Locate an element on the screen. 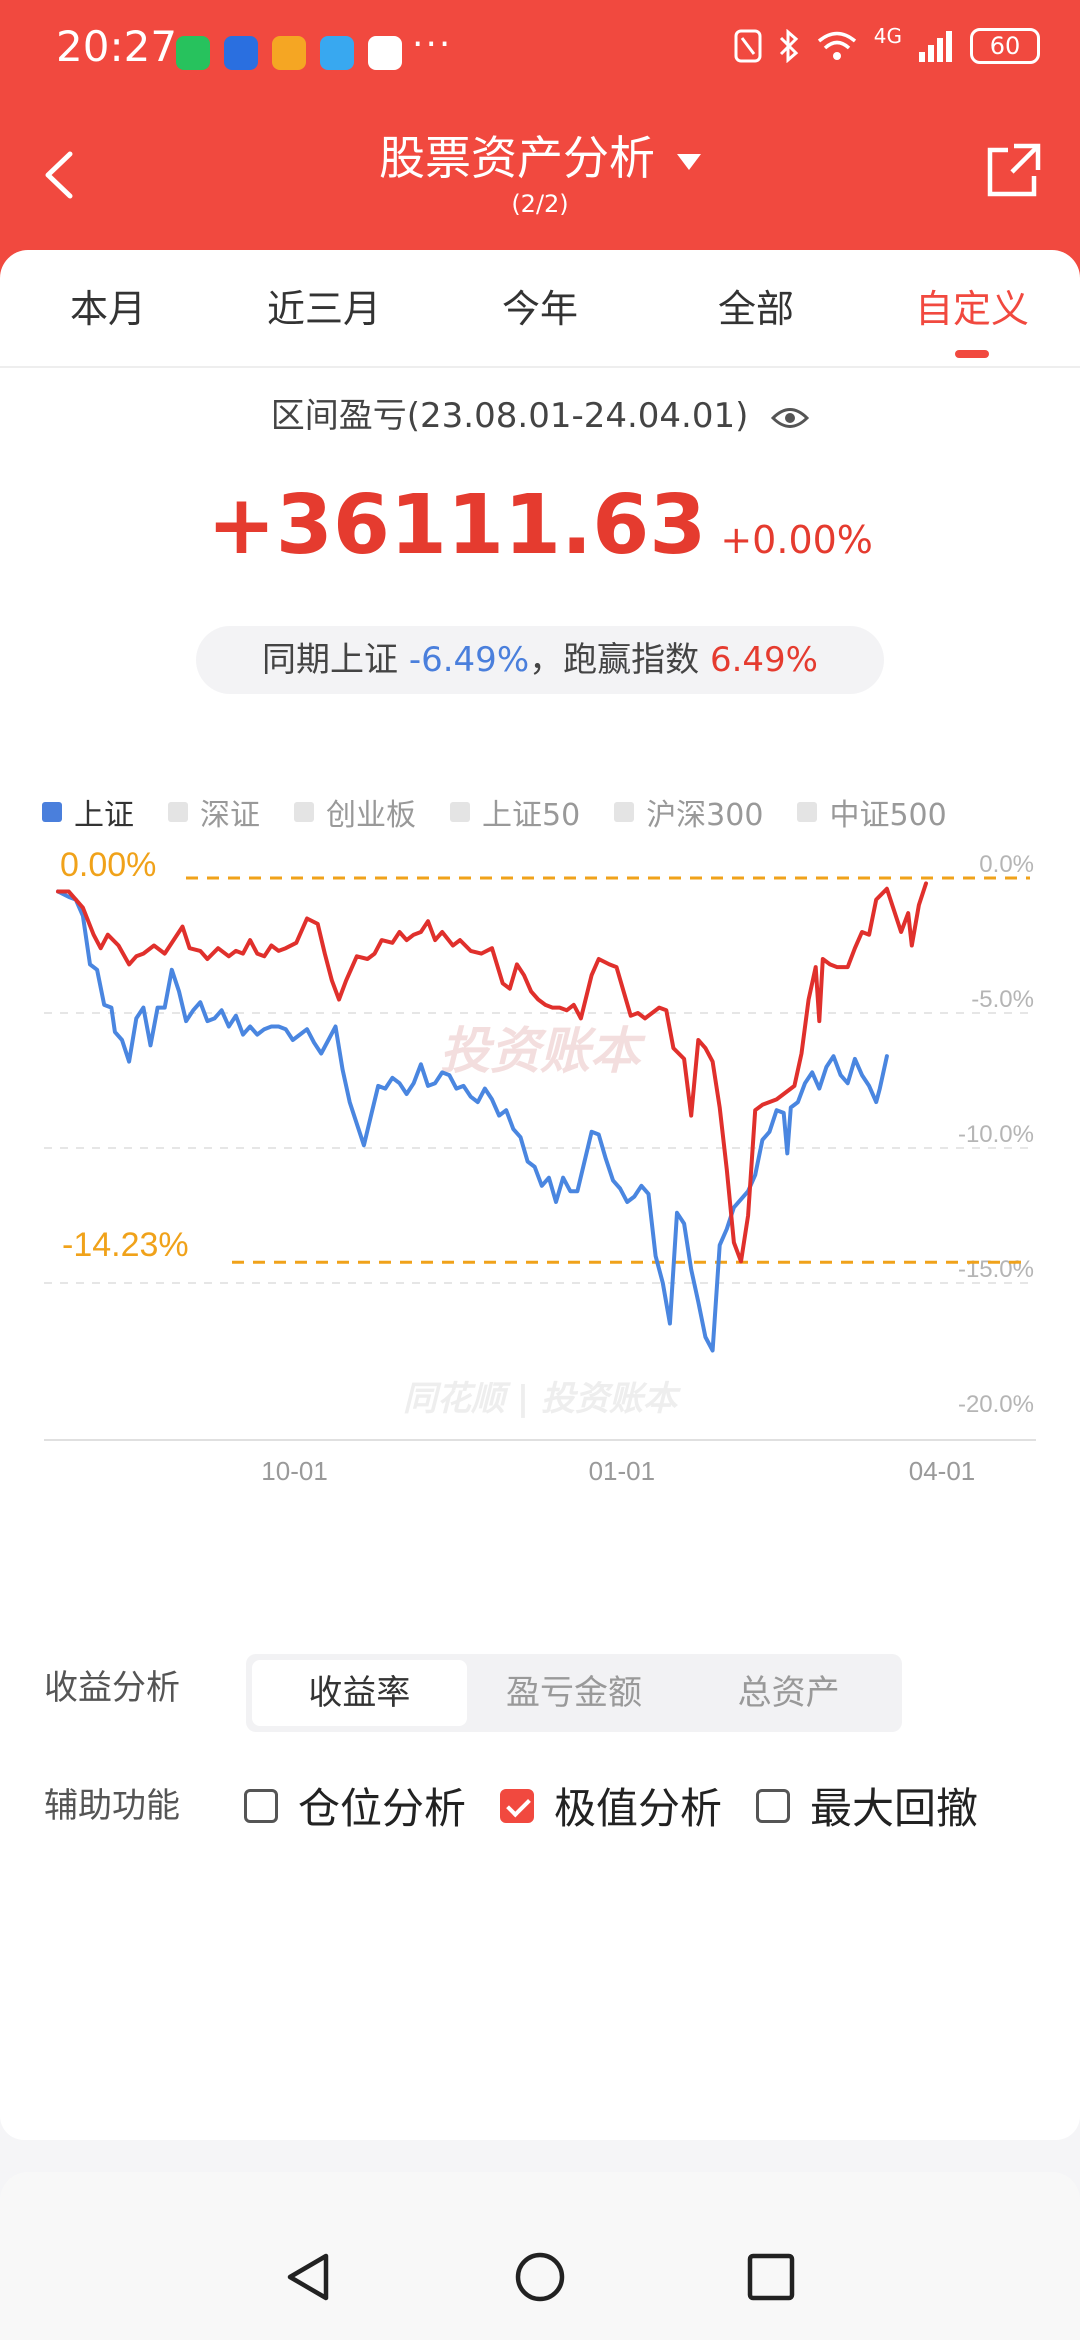 The height and width of the screenshot is (2340, 1080). y-tick-label: -20.0% is located at coordinates (996, 1404).